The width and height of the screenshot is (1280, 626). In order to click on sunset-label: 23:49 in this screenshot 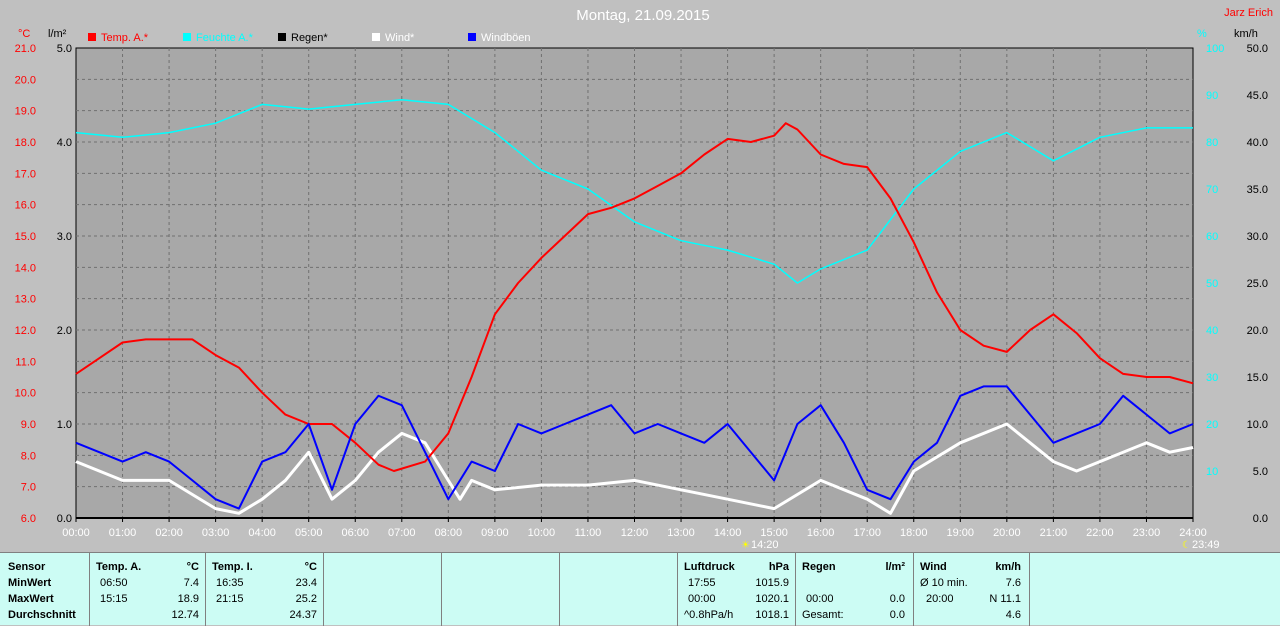, I will do `click(1206, 545)`.